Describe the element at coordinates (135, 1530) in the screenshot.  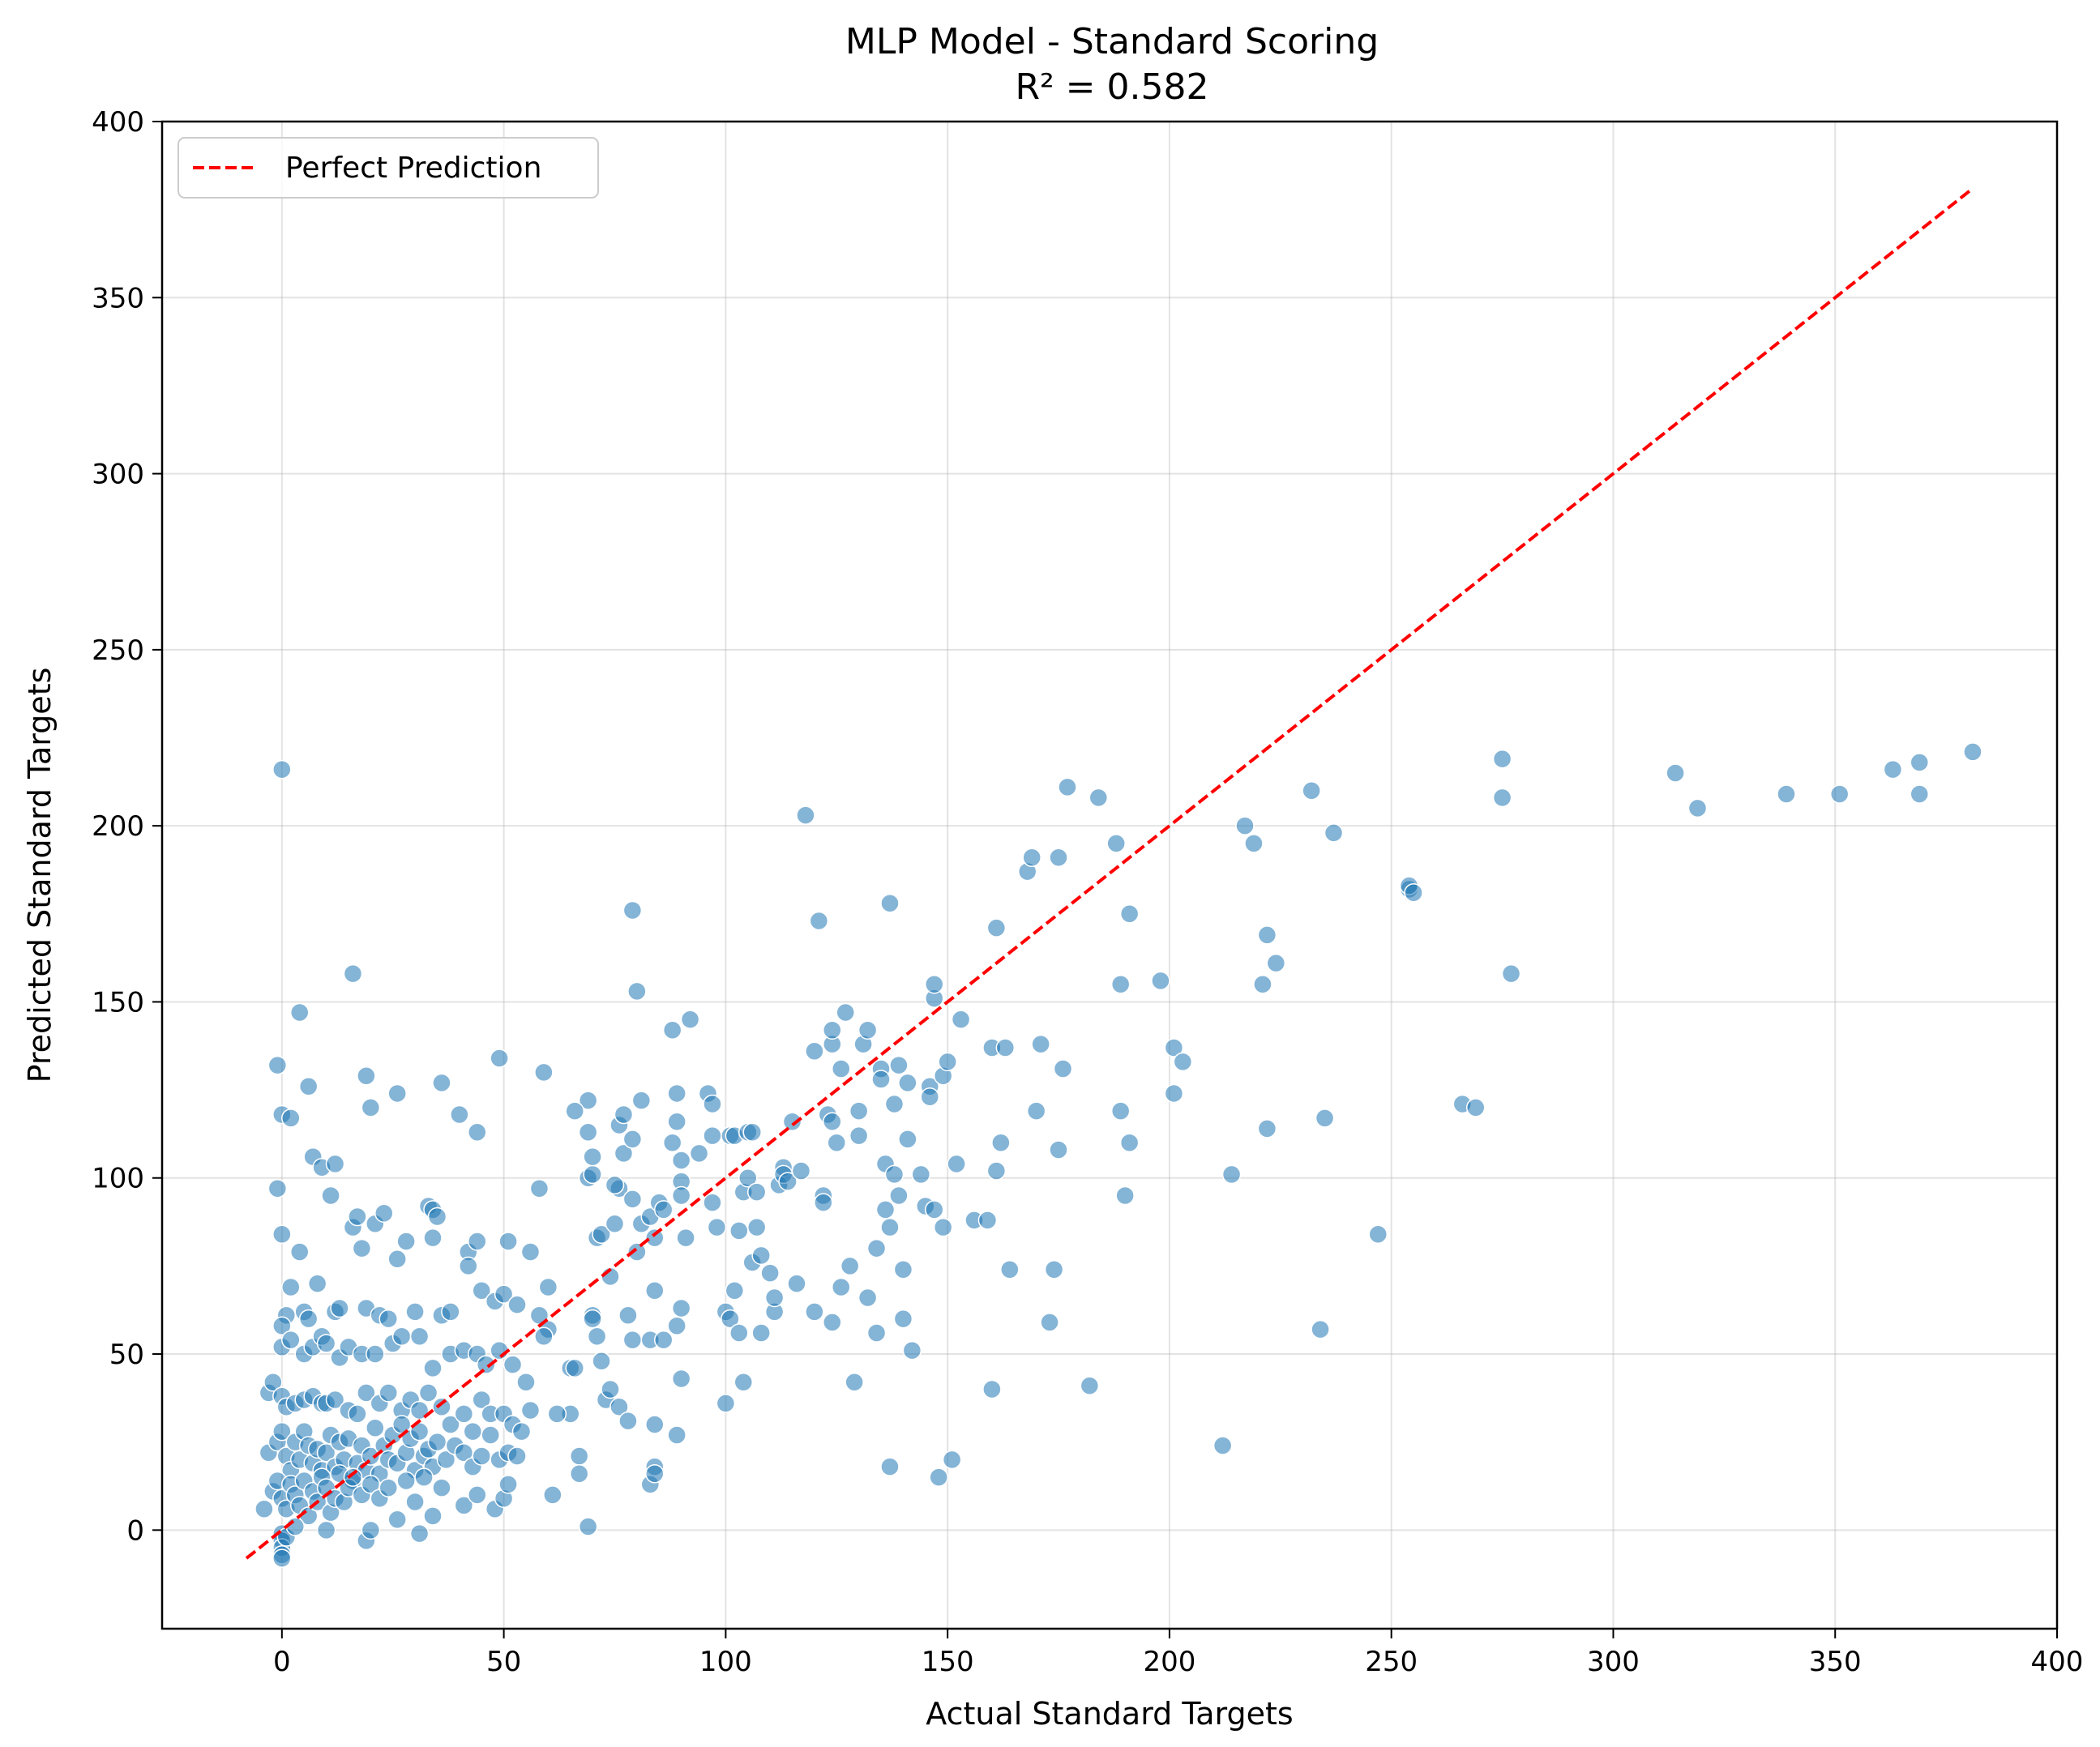
I see `y-tick-label: 0` at that location.